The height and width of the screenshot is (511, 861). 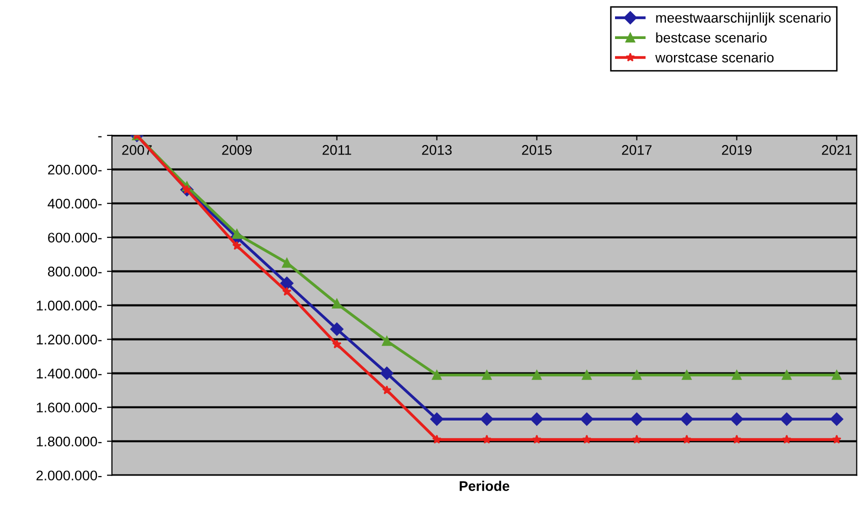 What do you see at coordinates (75, 203) in the screenshot?
I see `y-tick-label: 400.000-` at bounding box center [75, 203].